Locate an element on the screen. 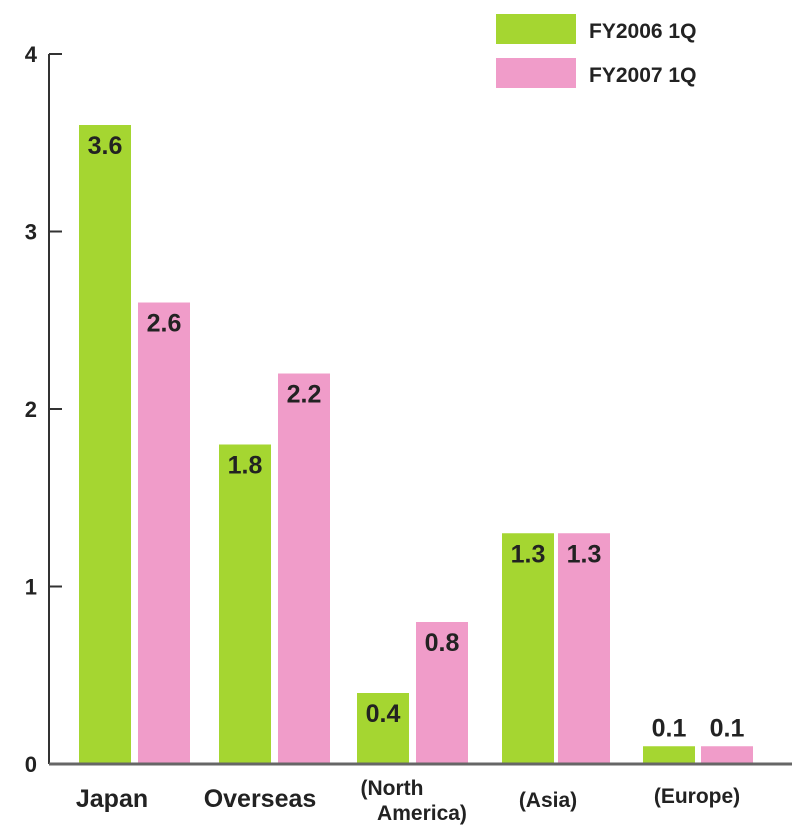  legend-label: FY2006 1Q is located at coordinates (642, 31).